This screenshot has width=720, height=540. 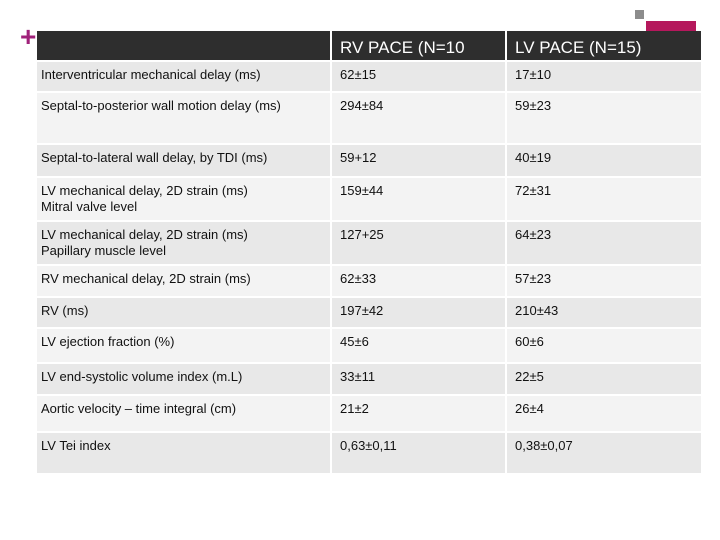 I want to click on rv-pace-value: 62±15, so click(x=419, y=76).